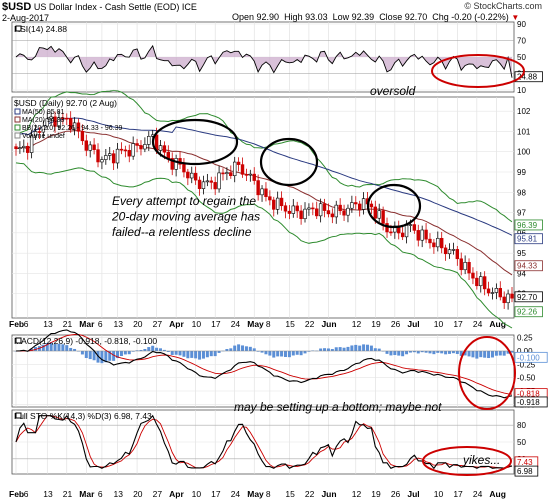 Image resolution: width=550 pixels, height=502 pixels. What do you see at coordinates (525, 351) in the screenshot?
I see `macd-y-tick-1: 0.00` at bounding box center [525, 351].